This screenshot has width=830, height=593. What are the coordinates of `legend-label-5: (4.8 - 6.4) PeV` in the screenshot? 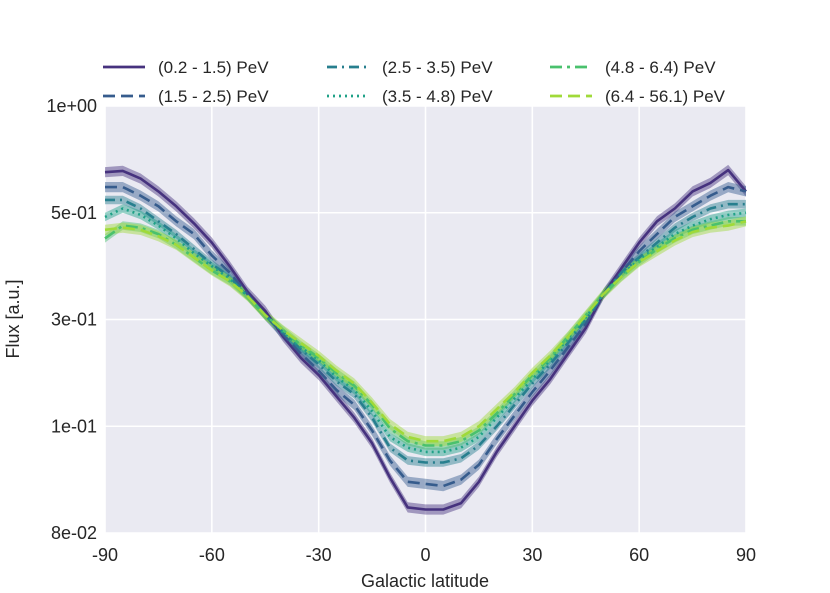 It's located at (660, 67).